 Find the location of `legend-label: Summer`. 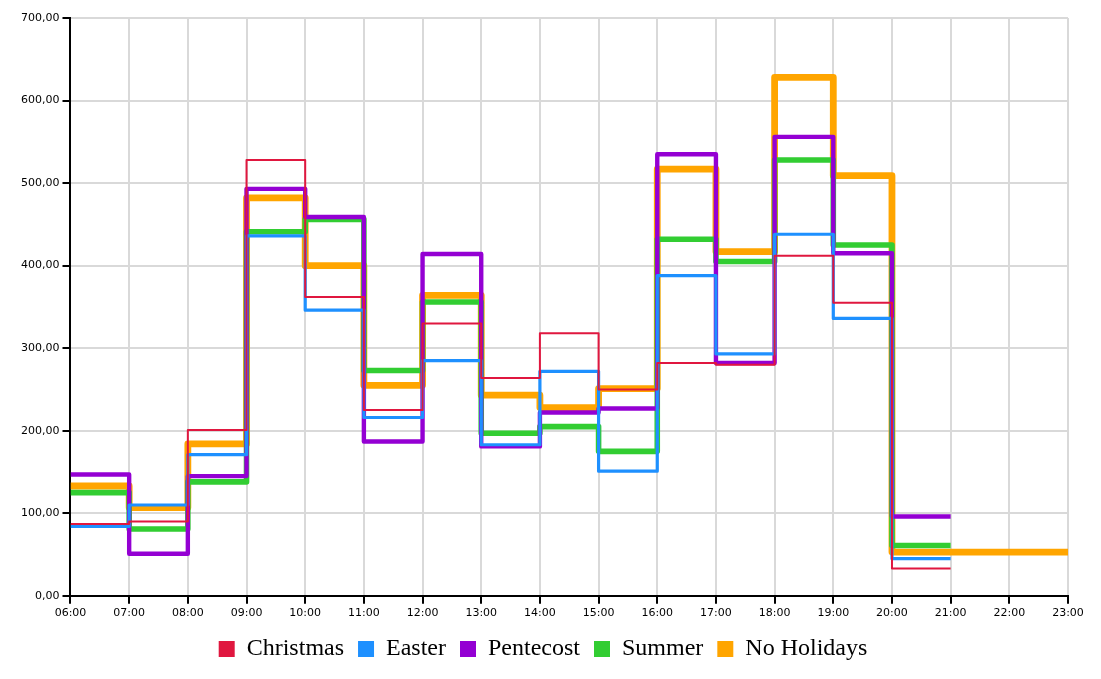

legend-label: Summer is located at coordinates (662, 647).